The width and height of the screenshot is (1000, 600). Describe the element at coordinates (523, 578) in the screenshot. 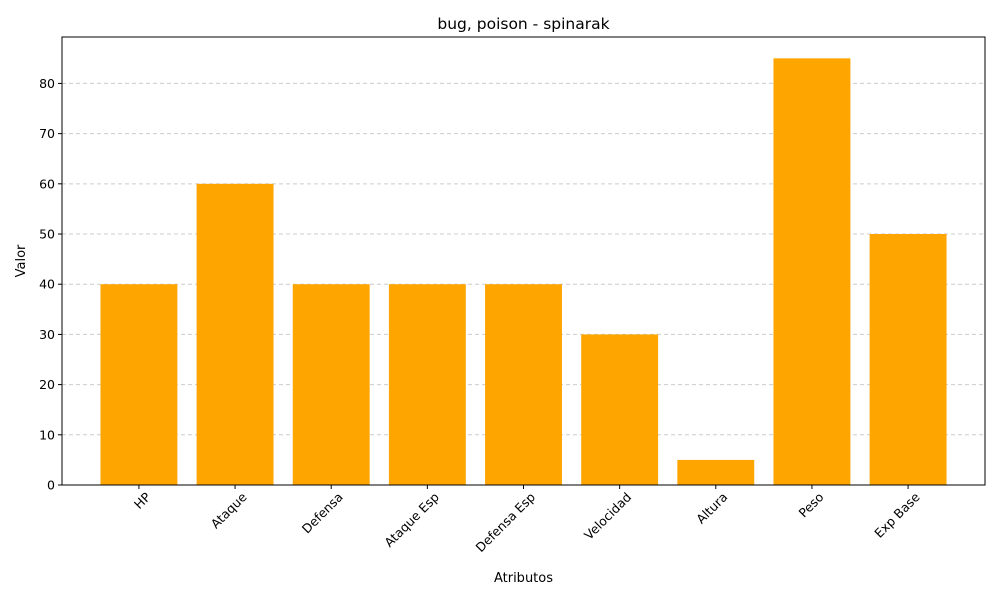

I see `x-axis-label: Atributos` at that location.